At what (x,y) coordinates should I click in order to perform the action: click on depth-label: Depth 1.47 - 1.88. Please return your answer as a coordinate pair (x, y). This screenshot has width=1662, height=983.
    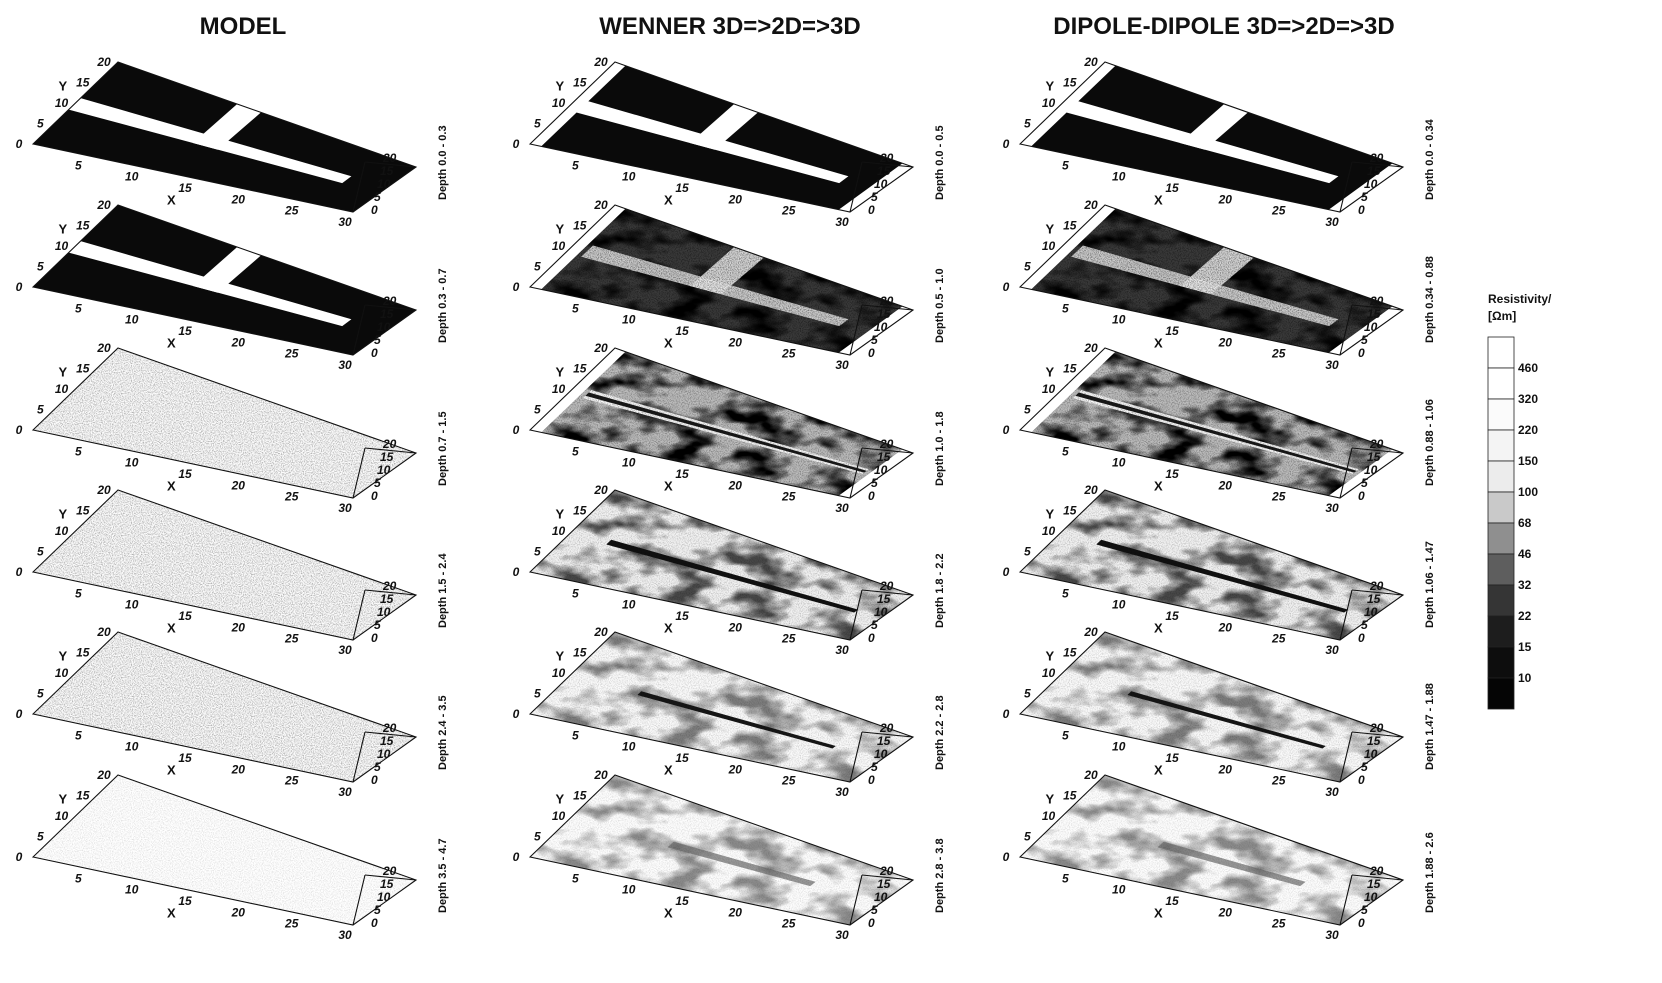
    Looking at the image, I should click on (1430, 726).